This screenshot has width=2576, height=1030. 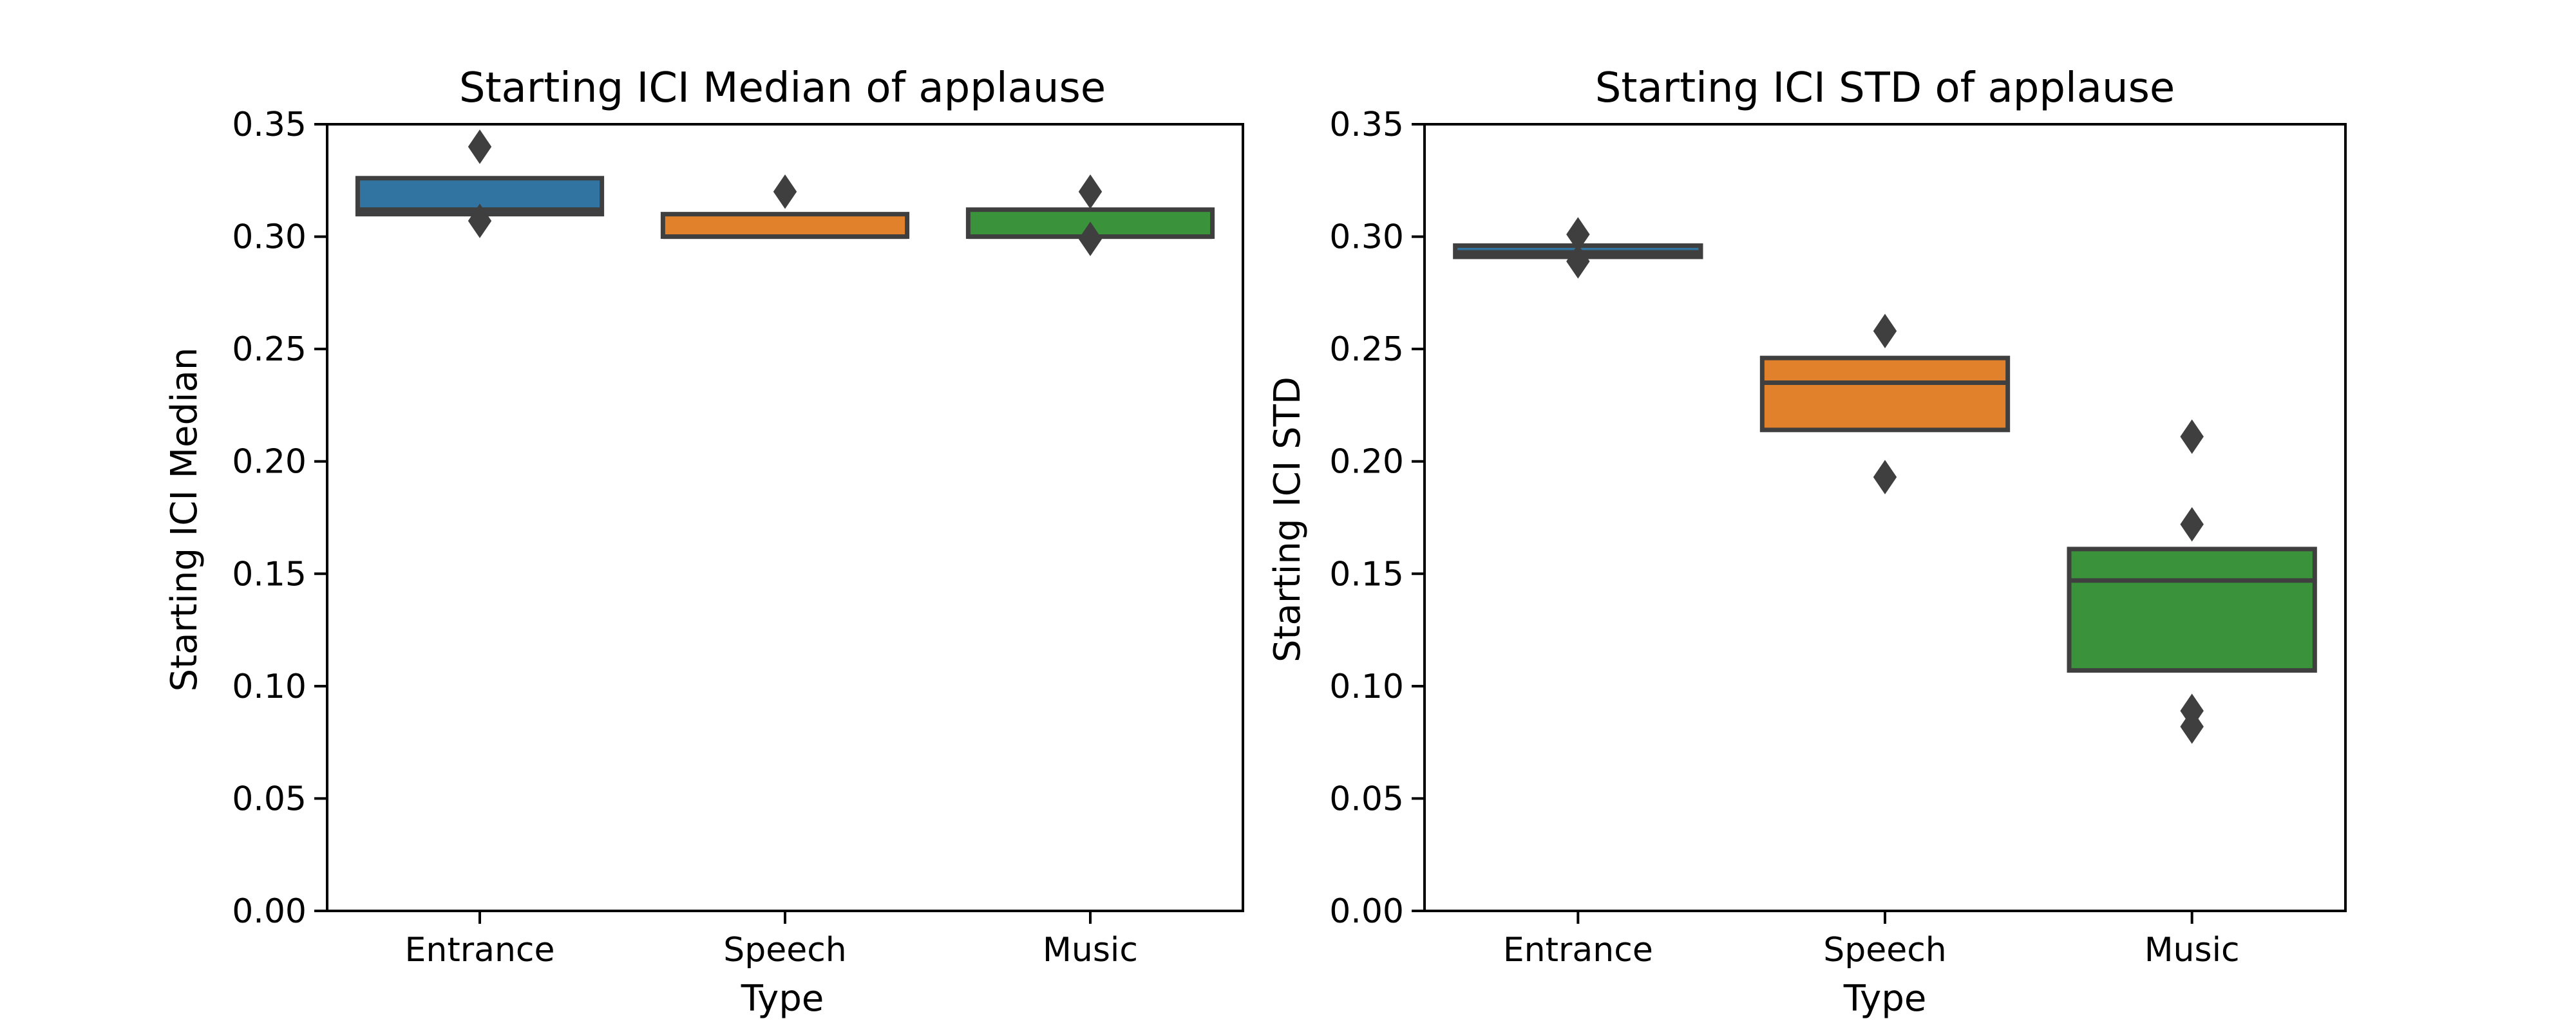 What do you see at coordinates (184, 520) in the screenshot?
I see `y-axis-label: Starting ICI Median` at bounding box center [184, 520].